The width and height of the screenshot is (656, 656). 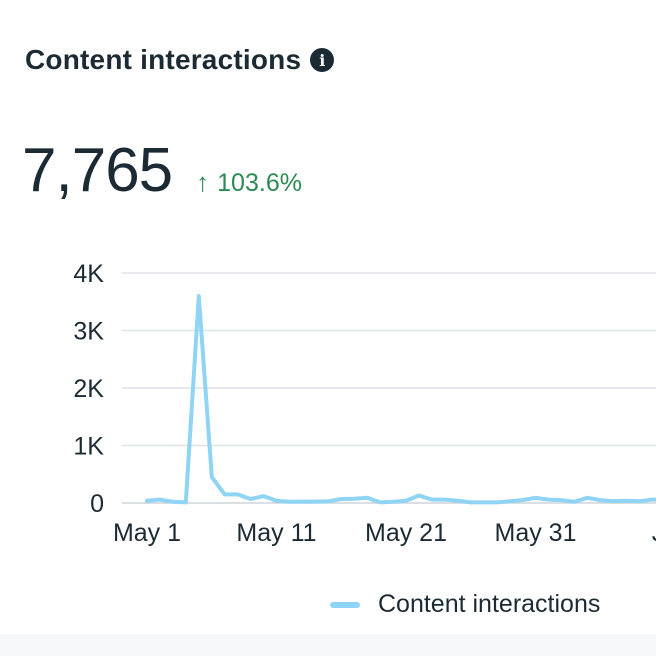 I want to click on metric-total-value: 7,765, so click(x=97, y=170).